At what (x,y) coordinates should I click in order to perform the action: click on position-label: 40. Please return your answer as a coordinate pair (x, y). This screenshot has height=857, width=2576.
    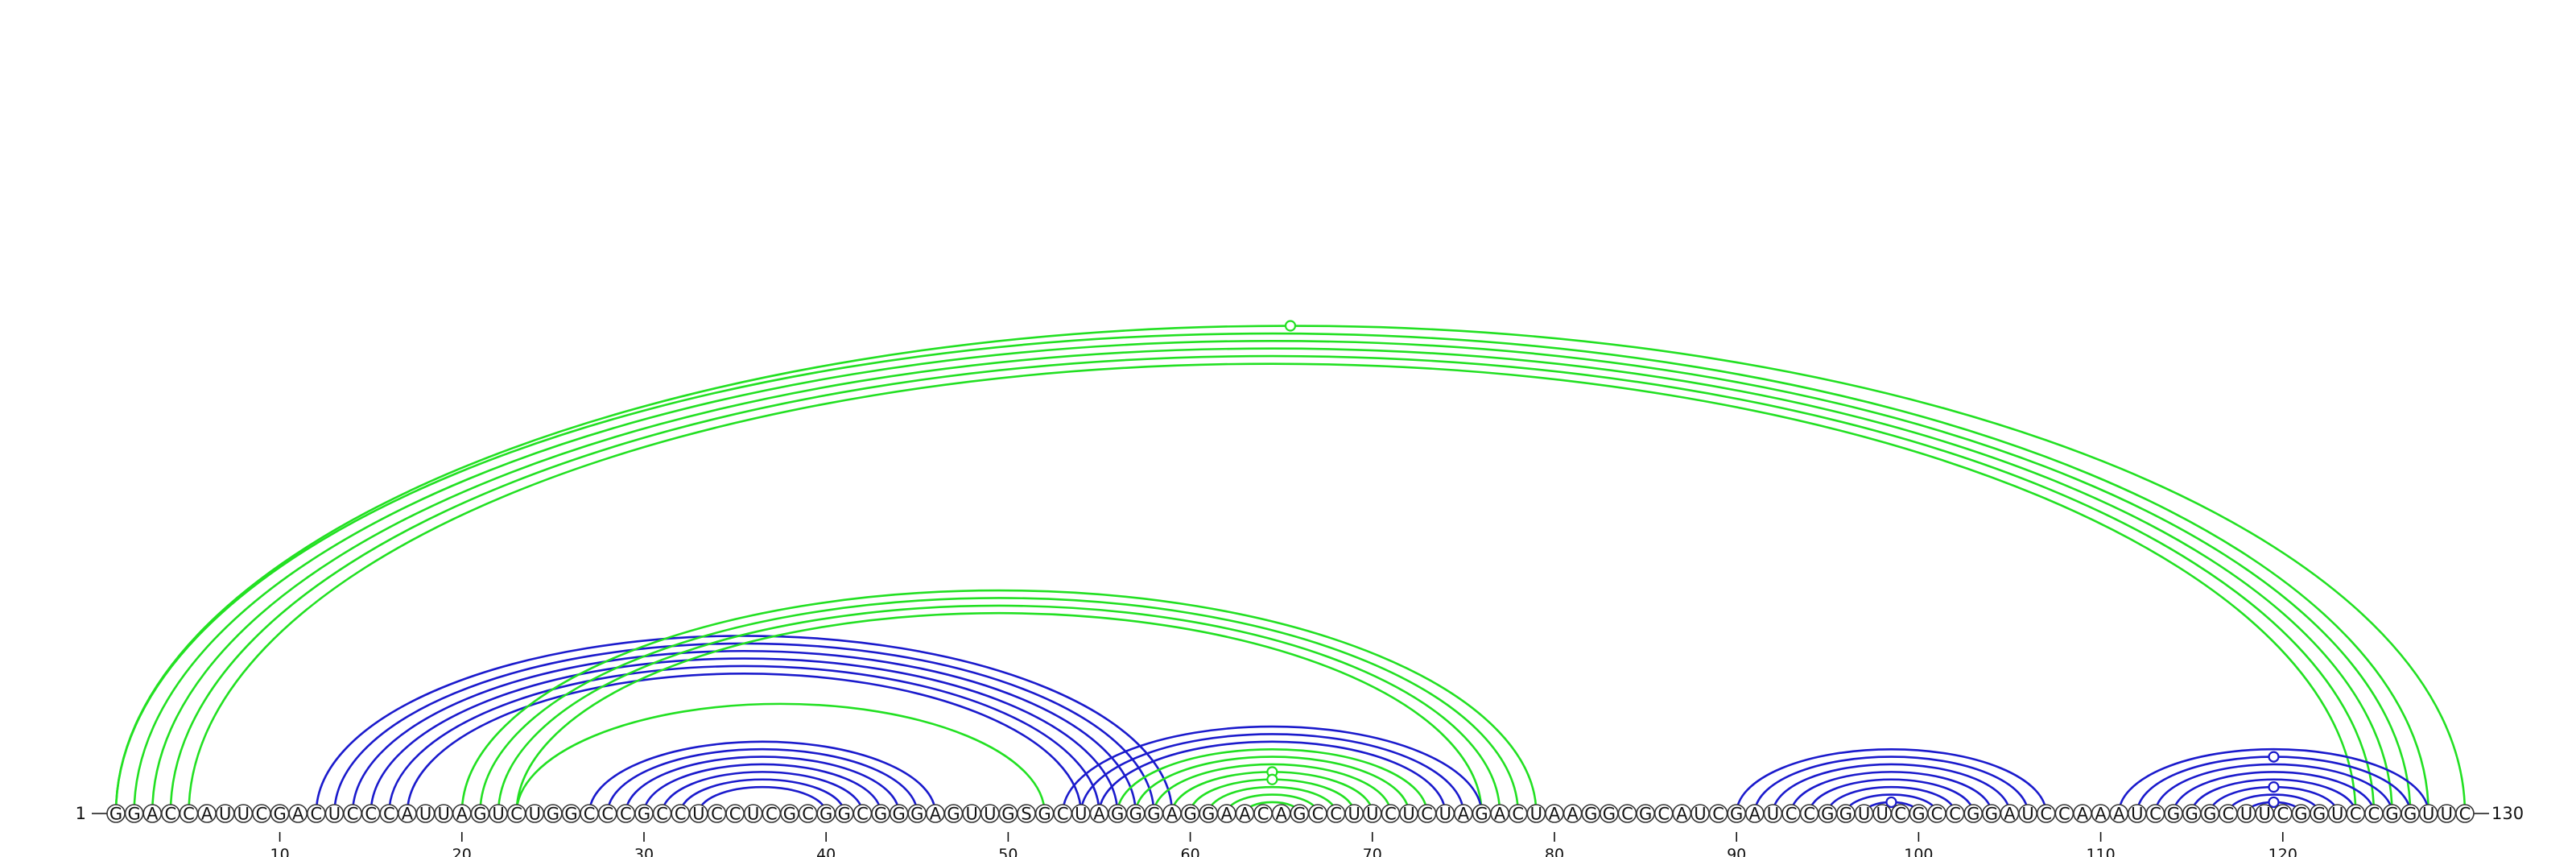
    Looking at the image, I should click on (826, 851).